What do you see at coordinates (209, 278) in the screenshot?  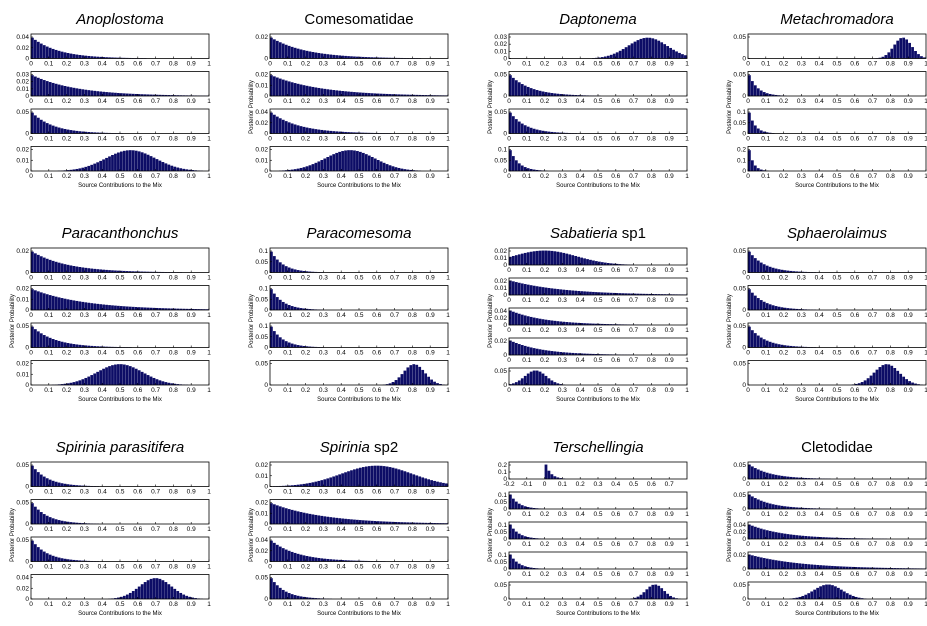 I see `x-tick-label: 1` at bounding box center [209, 278].